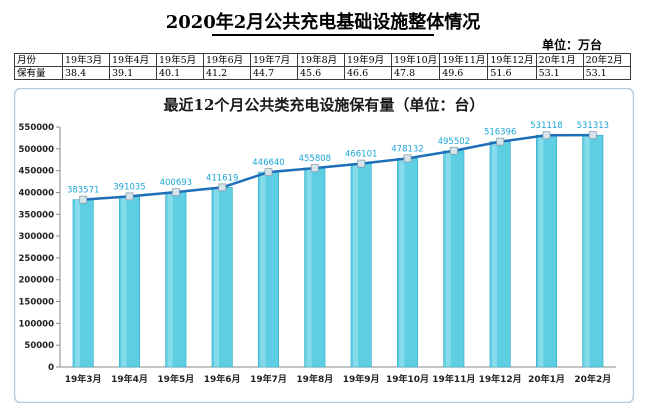 This screenshot has width=646, height=409. I want to click on y-tick-label: 250000, so click(37, 259).